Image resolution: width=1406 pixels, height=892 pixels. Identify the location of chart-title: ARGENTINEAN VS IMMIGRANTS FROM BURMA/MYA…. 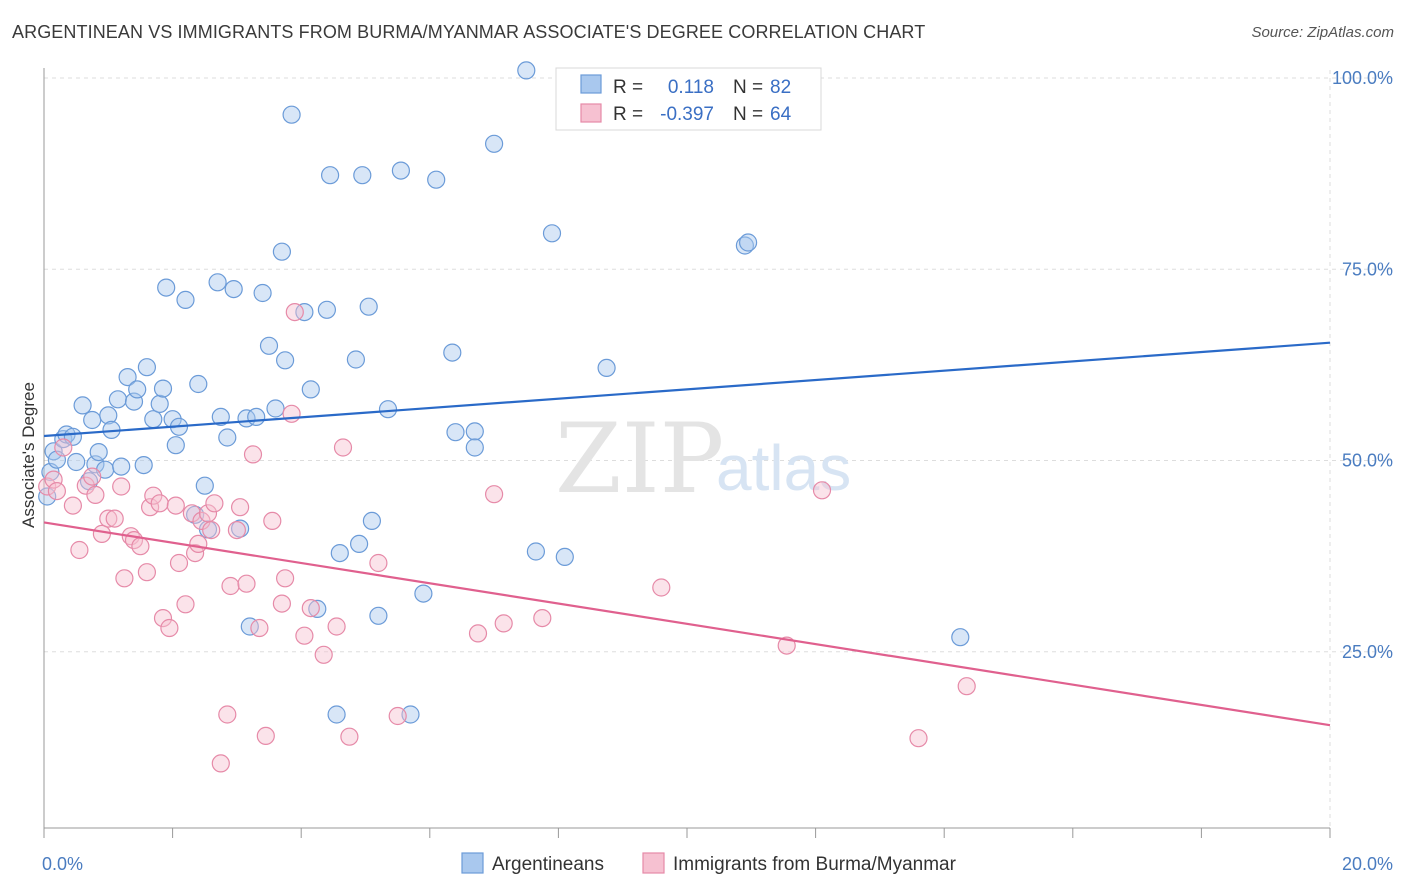
(469, 32).